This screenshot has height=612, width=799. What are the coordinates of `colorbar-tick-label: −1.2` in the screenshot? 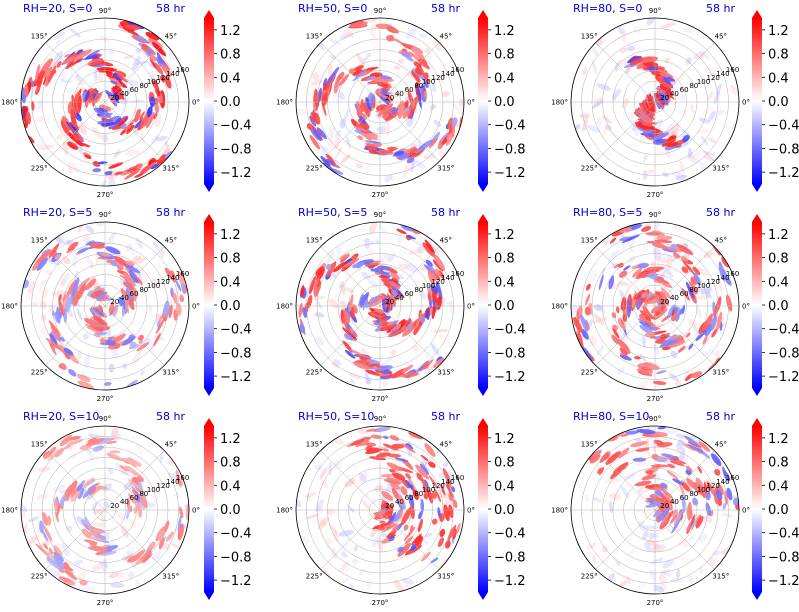 It's located at (510, 377).